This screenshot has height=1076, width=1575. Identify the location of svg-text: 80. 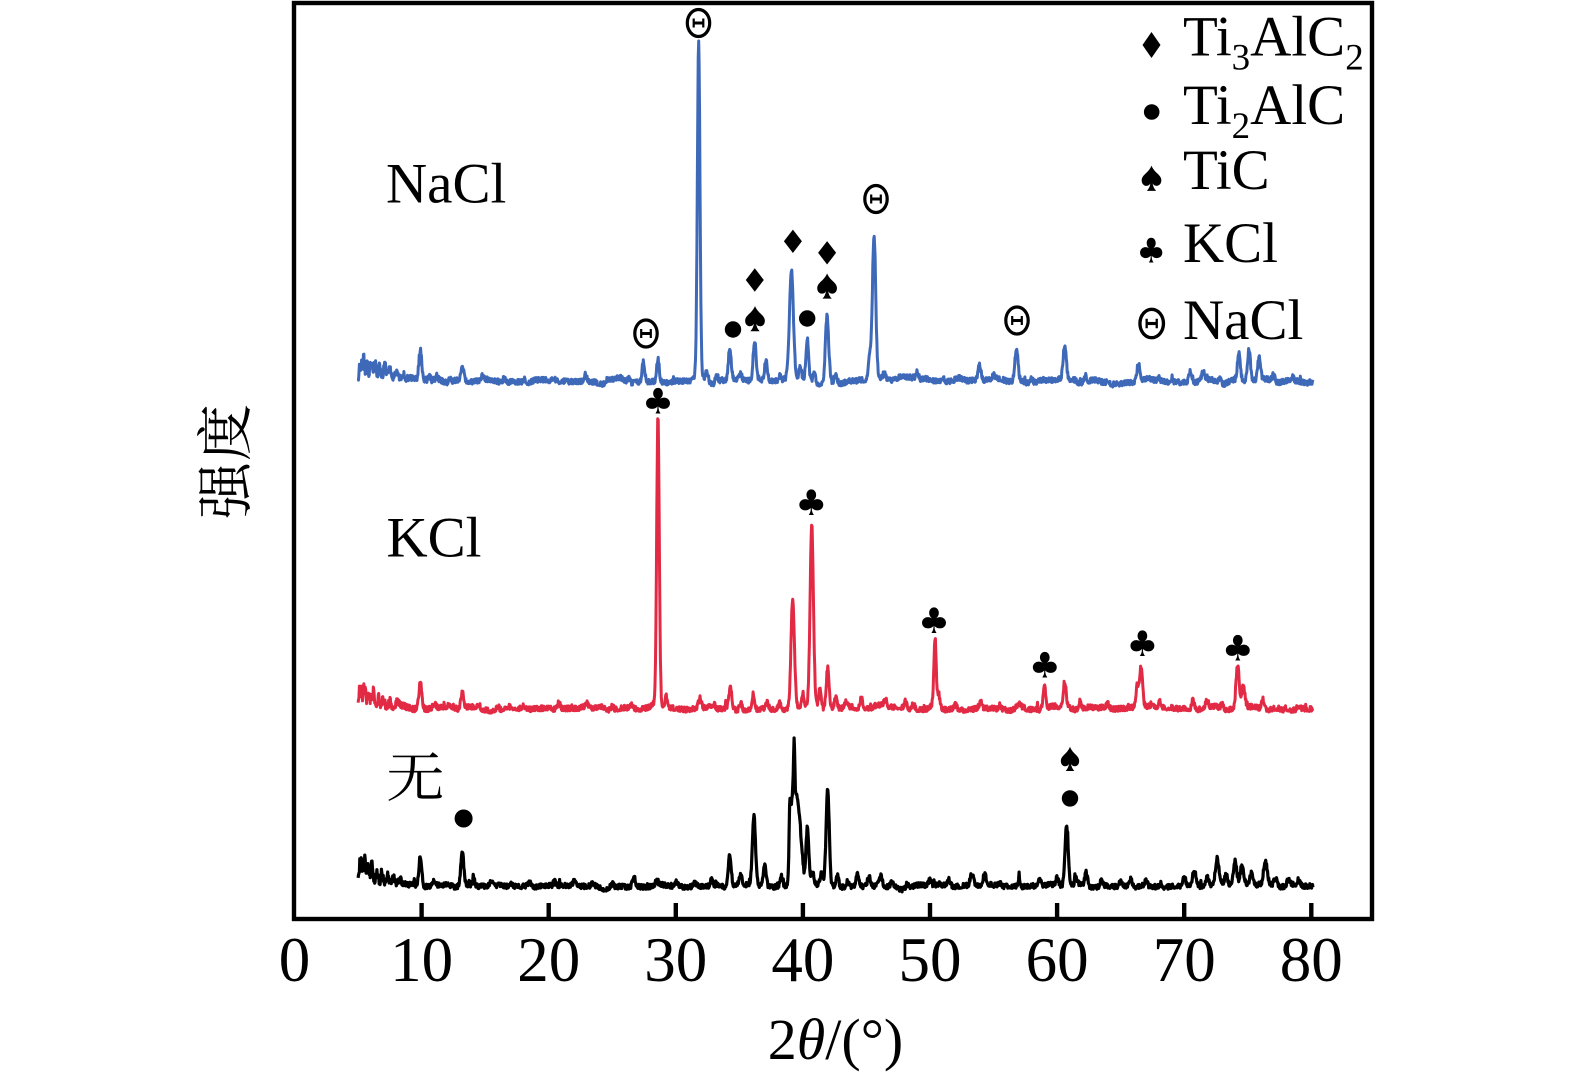
(1311, 960).